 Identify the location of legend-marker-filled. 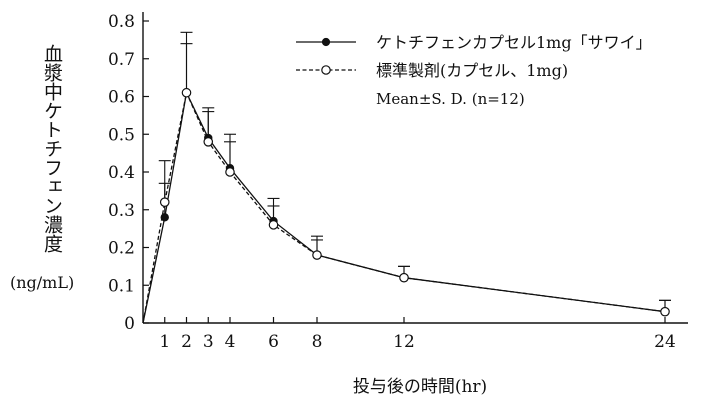
(326, 42).